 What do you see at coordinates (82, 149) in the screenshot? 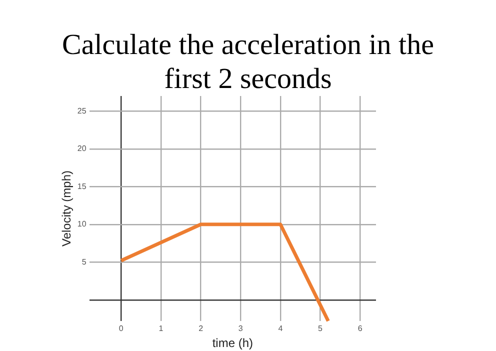
I see `y-tick-label: 20` at bounding box center [82, 149].